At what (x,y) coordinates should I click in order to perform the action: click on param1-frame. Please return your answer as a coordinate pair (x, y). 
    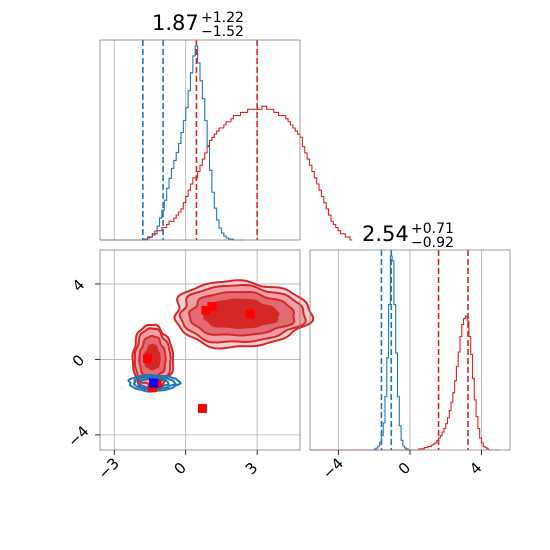
    Looking at the image, I should click on (200, 140).